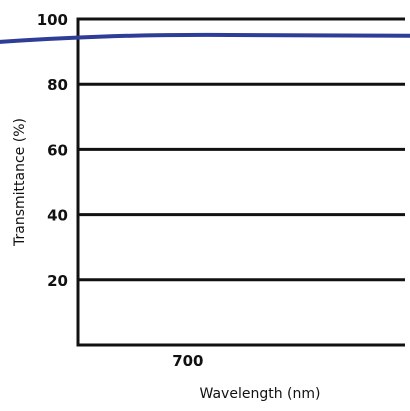 The height and width of the screenshot is (411, 410). Describe the element at coordinates (57, 150) in the screenshot. I see `y-tick-label: 60` at that location.